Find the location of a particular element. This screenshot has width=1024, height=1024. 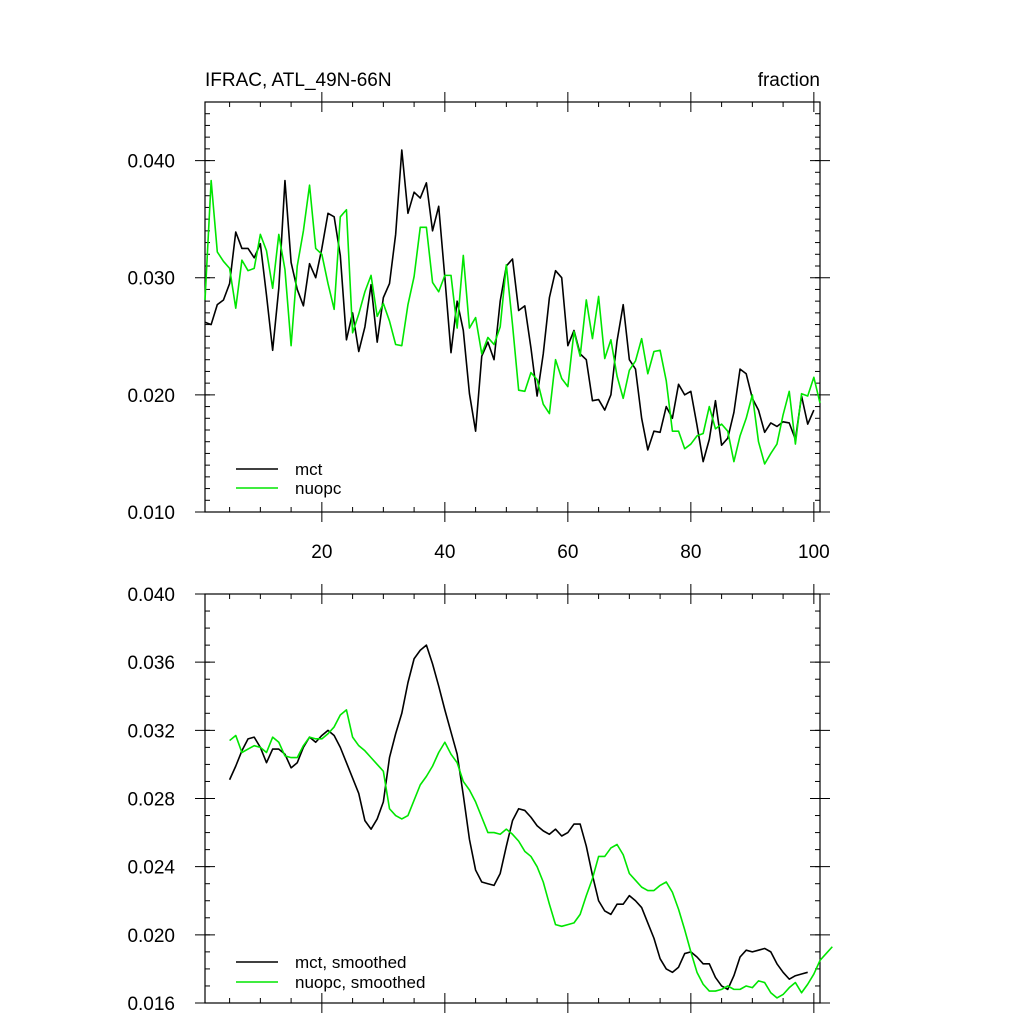

y-tick-label: 0.030 is located at coordinates (151, 279).